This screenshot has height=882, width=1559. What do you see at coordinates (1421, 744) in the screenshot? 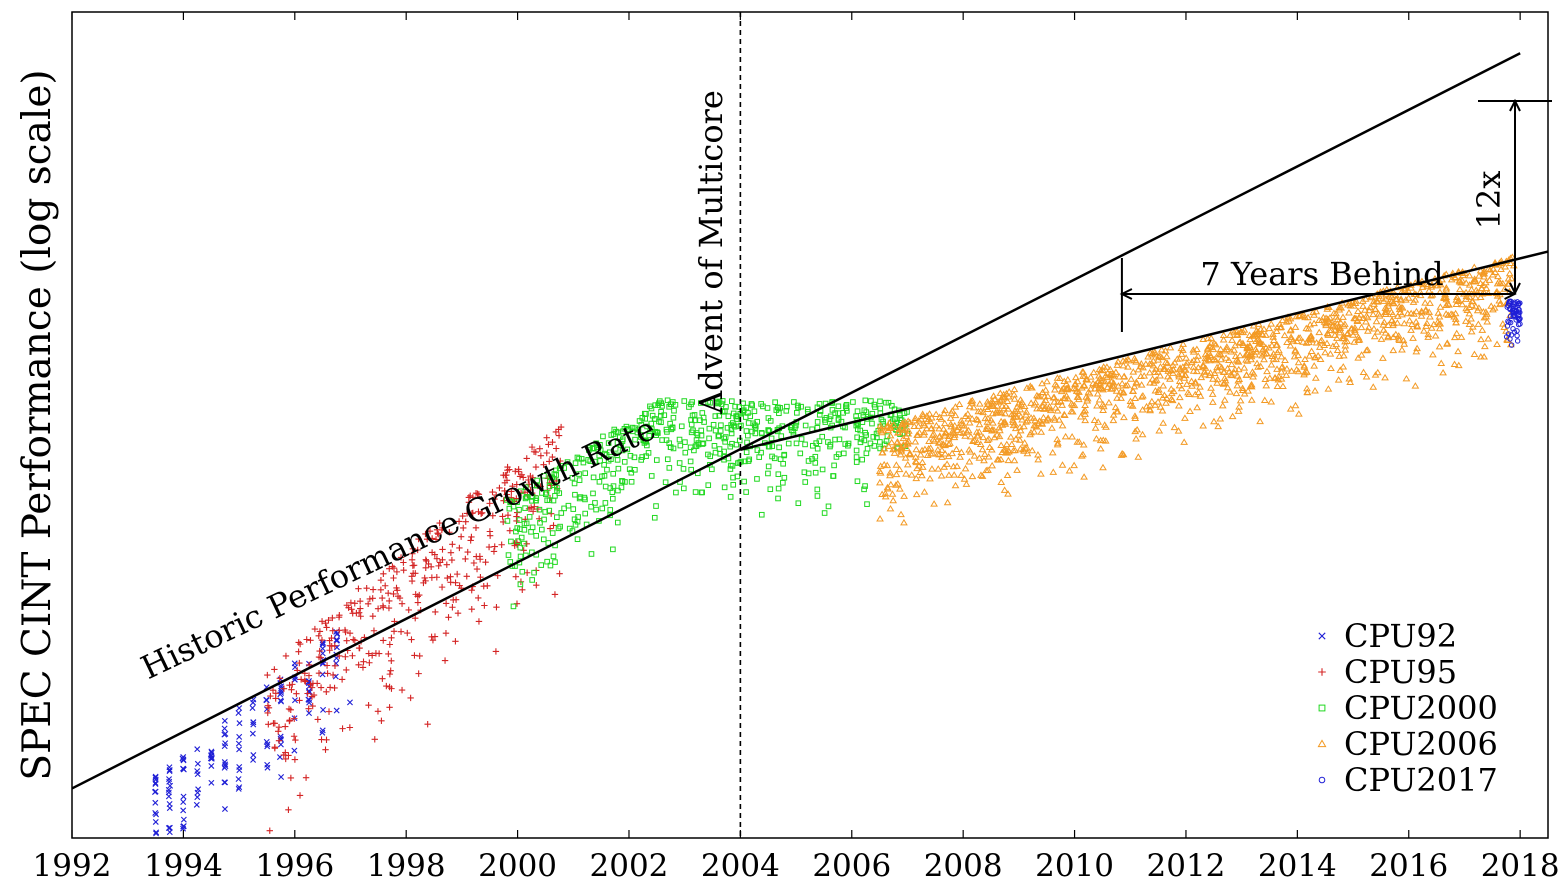
I see `legend-label: CPU2006` at bounding box center [1421, 744].